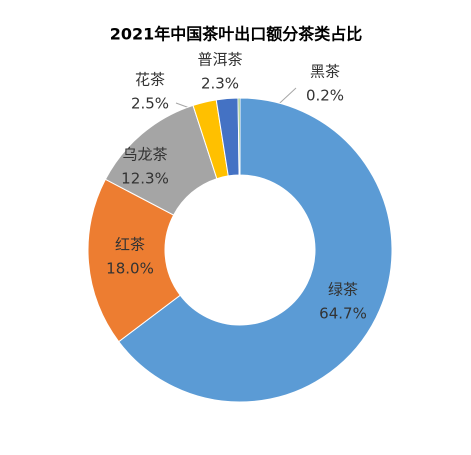 This screenshot has width=471, height=455. Describe the element at coordinates (219, 60) in the screenshot. I see `slice-category: 普洱茶` at that location.